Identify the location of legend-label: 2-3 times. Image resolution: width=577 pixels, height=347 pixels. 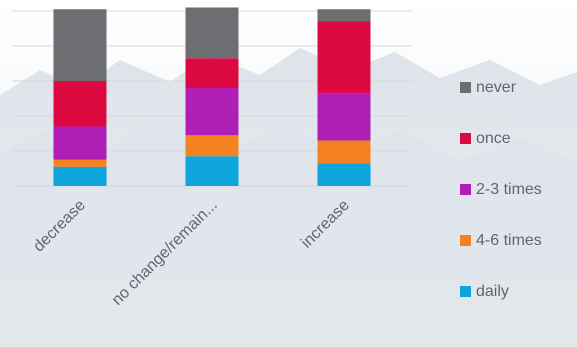
(509, 189).